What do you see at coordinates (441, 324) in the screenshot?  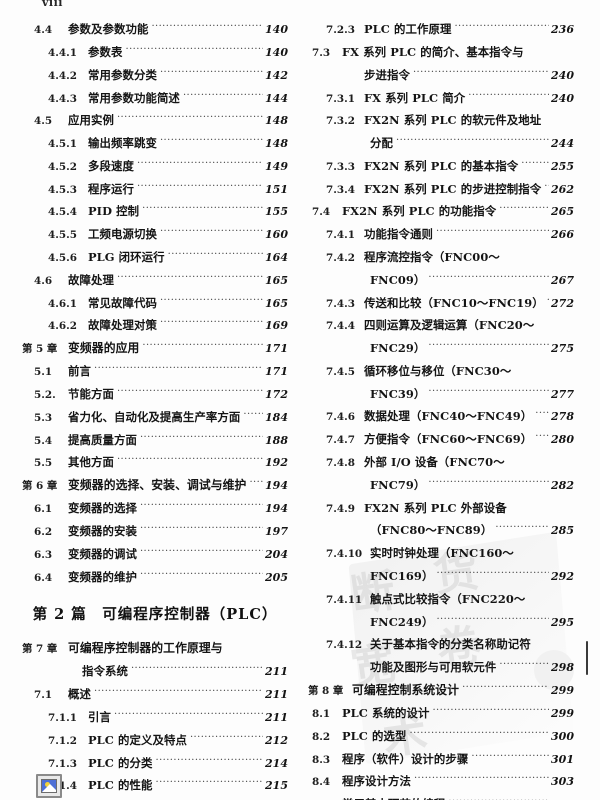 I see `toc-entry: 7.4.4 四则运算及逻辑运算（FNC20～` at bounding box center [441, 324].